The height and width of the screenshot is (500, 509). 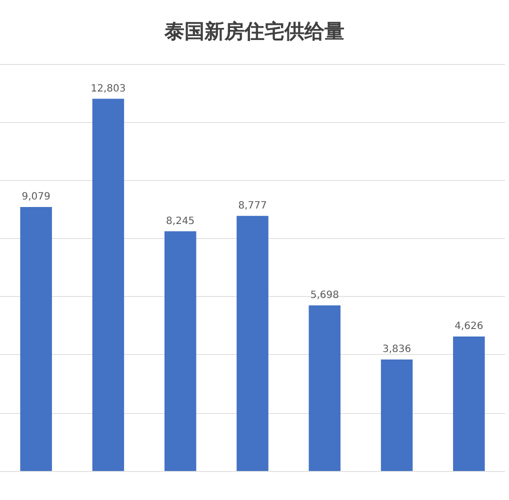 I want to click on chart-title: 泰国新房住宅供给量, so click(x=254, y=31).